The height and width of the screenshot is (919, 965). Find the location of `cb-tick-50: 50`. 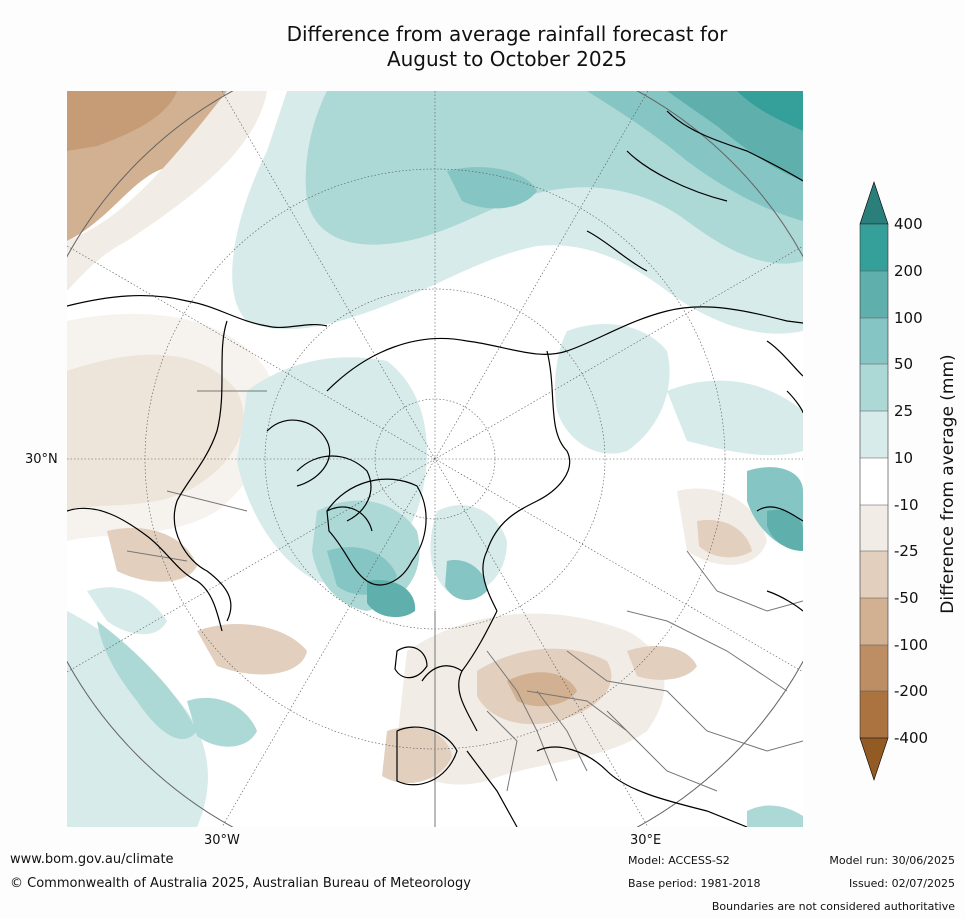

cb-tick-50: 50 is located at coordinates (904, 364).